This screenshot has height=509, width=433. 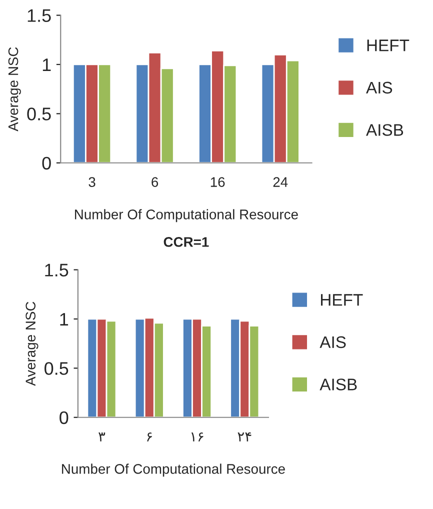 What do you see at coordinates (149, 437) in the screenshot?
I see `x-tick-label: ۶` at bounding box center [149, 437].